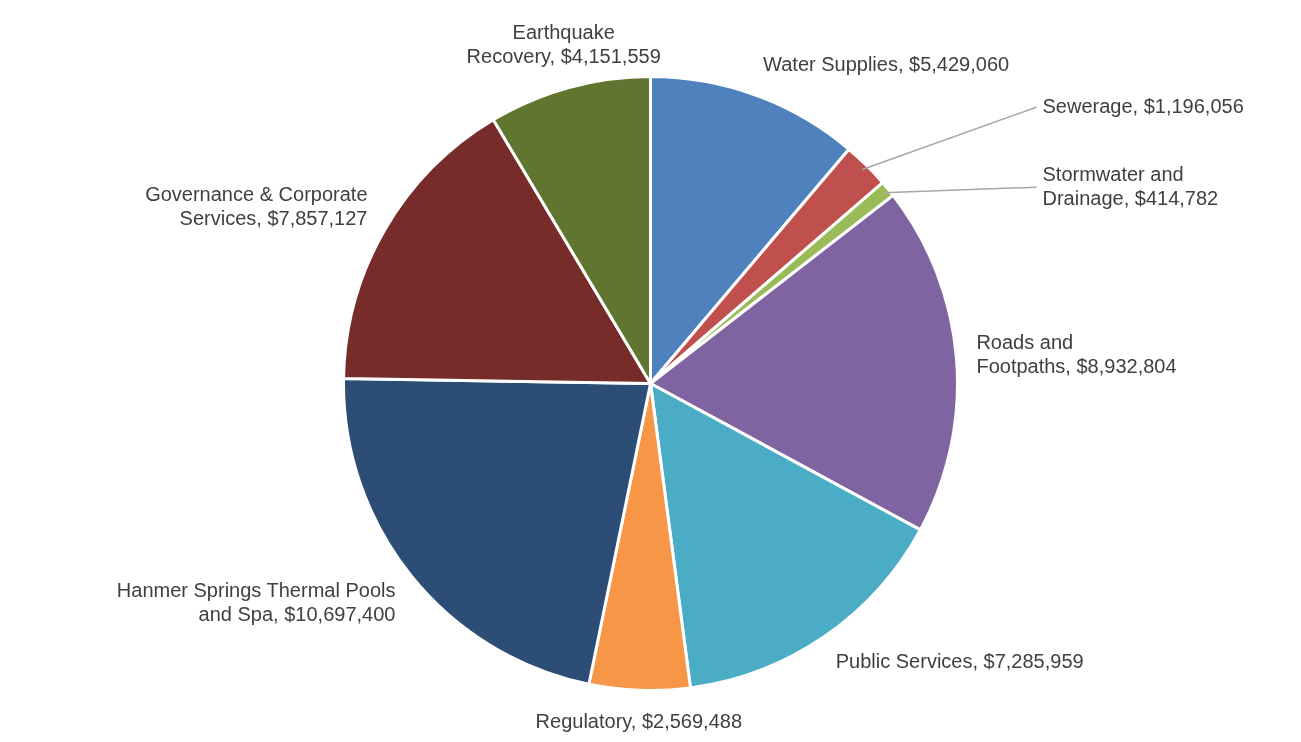 The width and height of the screenshot is (1301, 742). Describe the element at coordinates (1076, 353) in the screenshot. I see `slice-label: Roads and Footpaths, $8,932,804` at that location.